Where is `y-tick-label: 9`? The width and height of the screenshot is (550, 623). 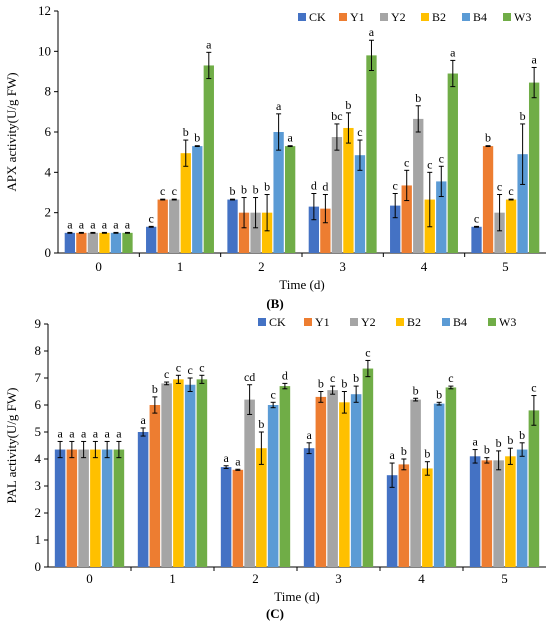
y-tick-label: 9 is located at coordinates (38, 323).